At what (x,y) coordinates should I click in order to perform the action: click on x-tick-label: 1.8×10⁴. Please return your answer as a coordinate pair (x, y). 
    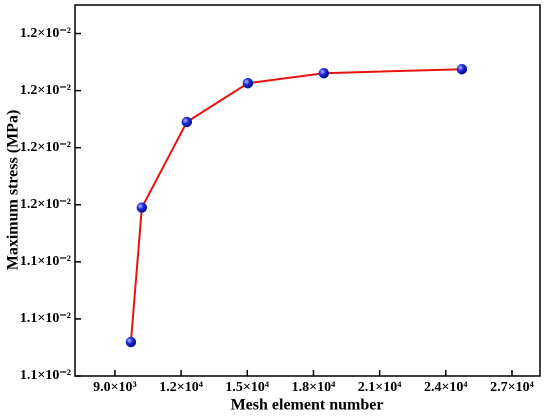
    Looking at the image, I should click on (314, 387).